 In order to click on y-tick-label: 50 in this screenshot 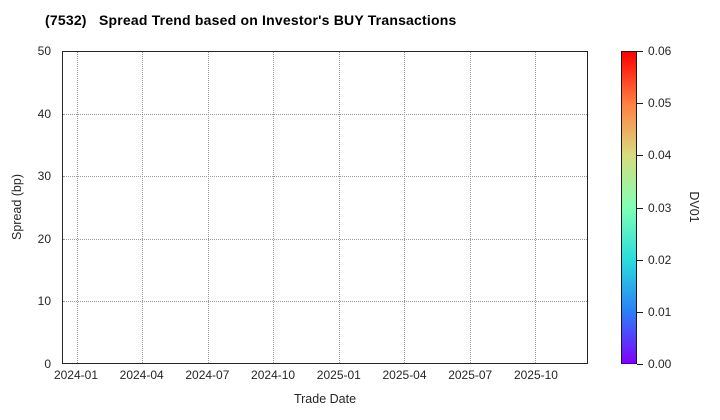, I will do `click(44, 51)`.